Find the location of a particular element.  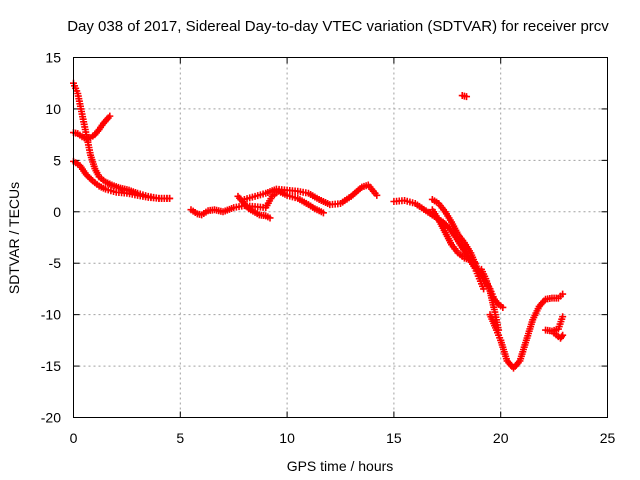

x-axis-label: GPS time / hours is located at coordinates (340, 466).